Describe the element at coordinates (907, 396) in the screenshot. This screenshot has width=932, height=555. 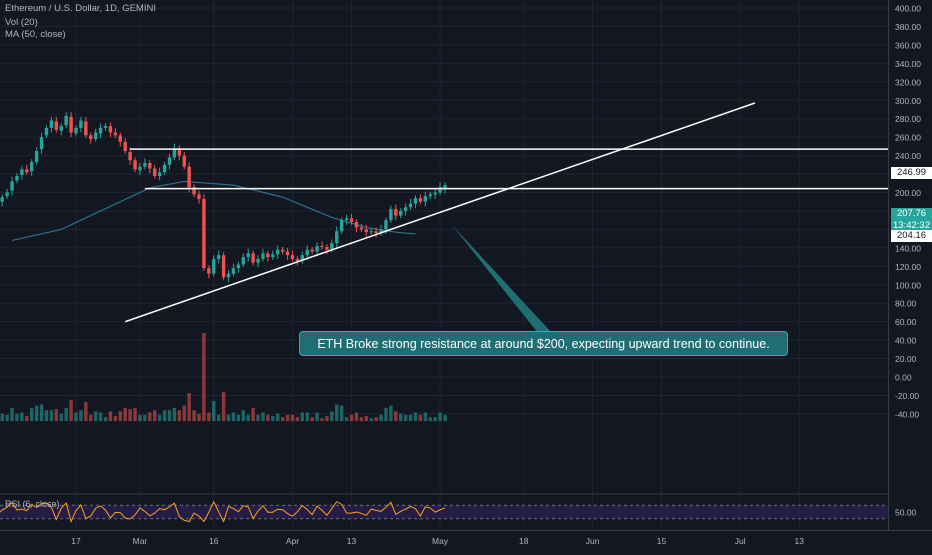
I see `y-tick-label: -20.00` at that location.